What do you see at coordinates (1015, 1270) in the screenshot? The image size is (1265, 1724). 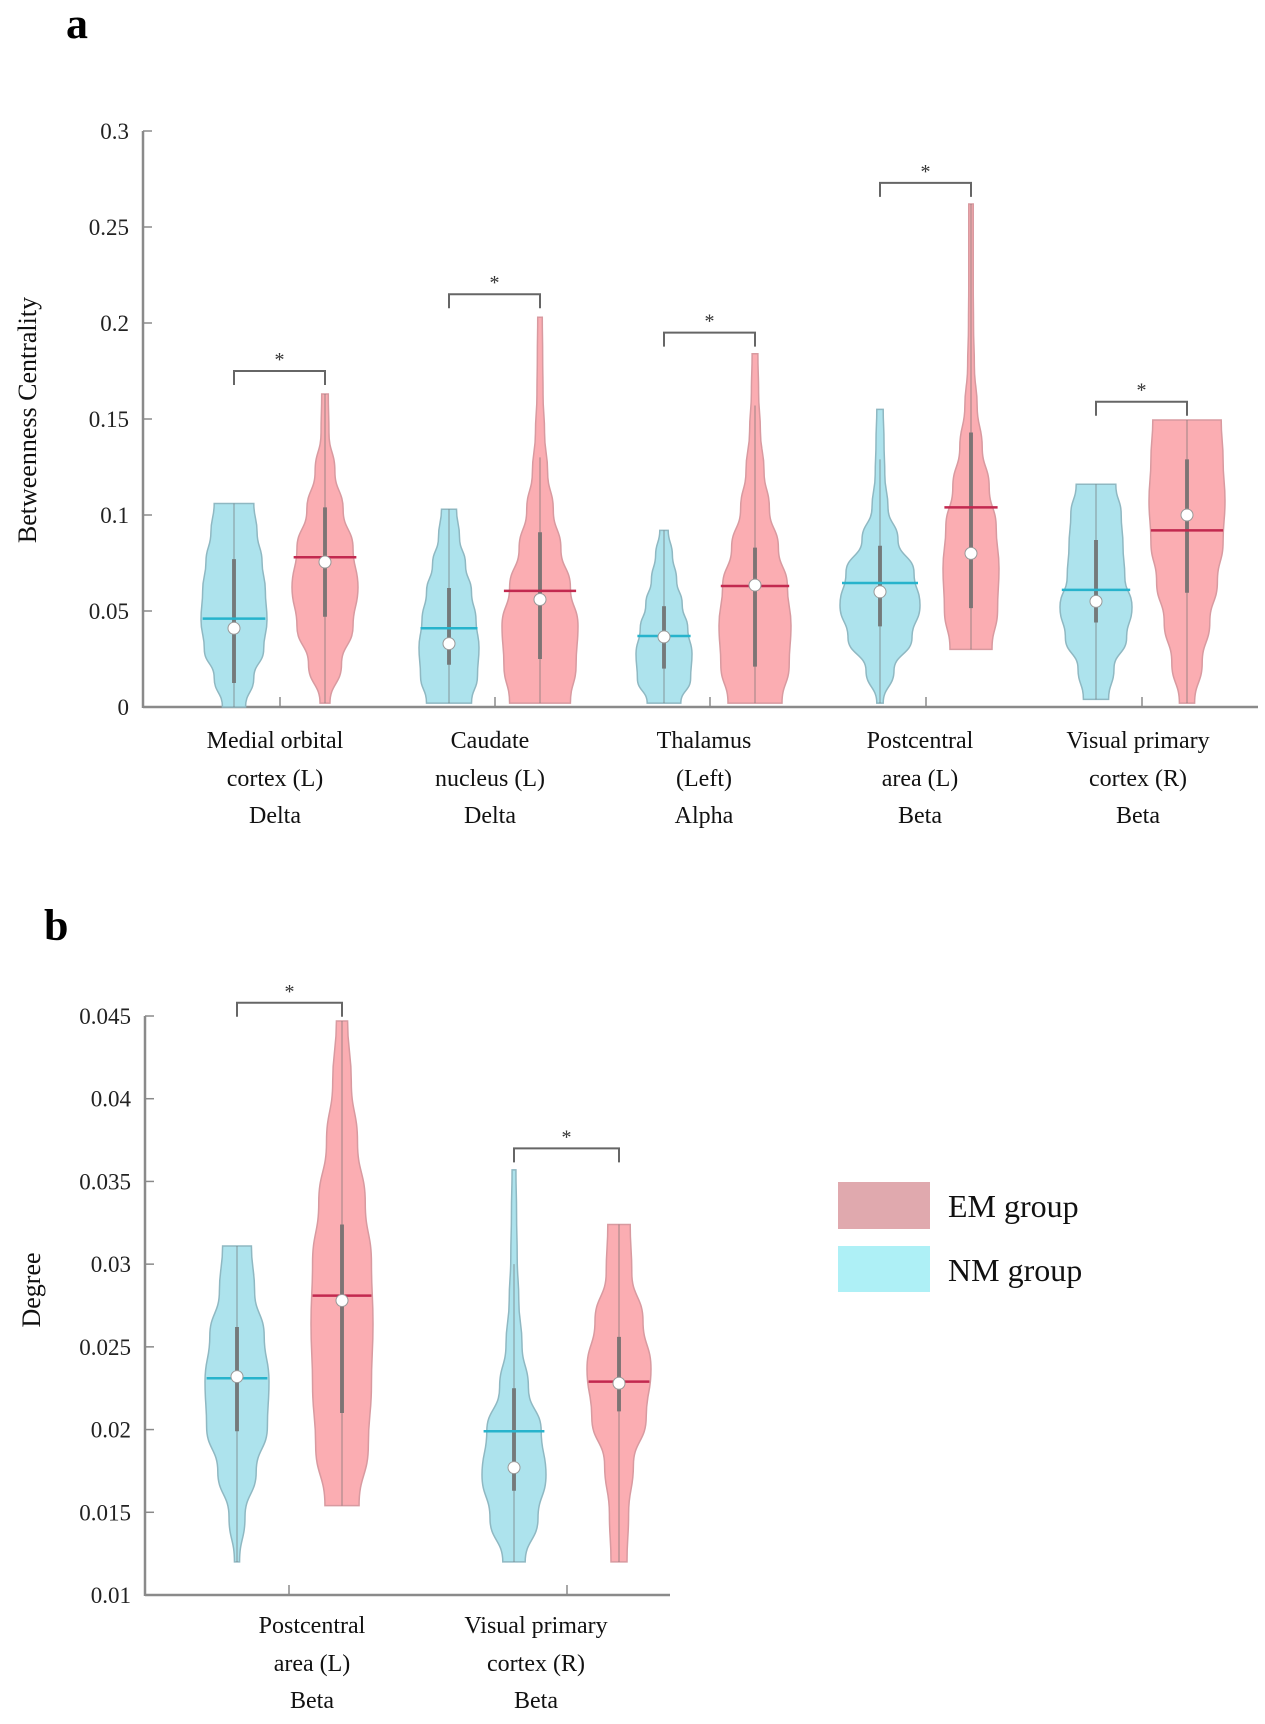 I see `legend-label-nm: NM group` at bounding box center [1015, 1270].